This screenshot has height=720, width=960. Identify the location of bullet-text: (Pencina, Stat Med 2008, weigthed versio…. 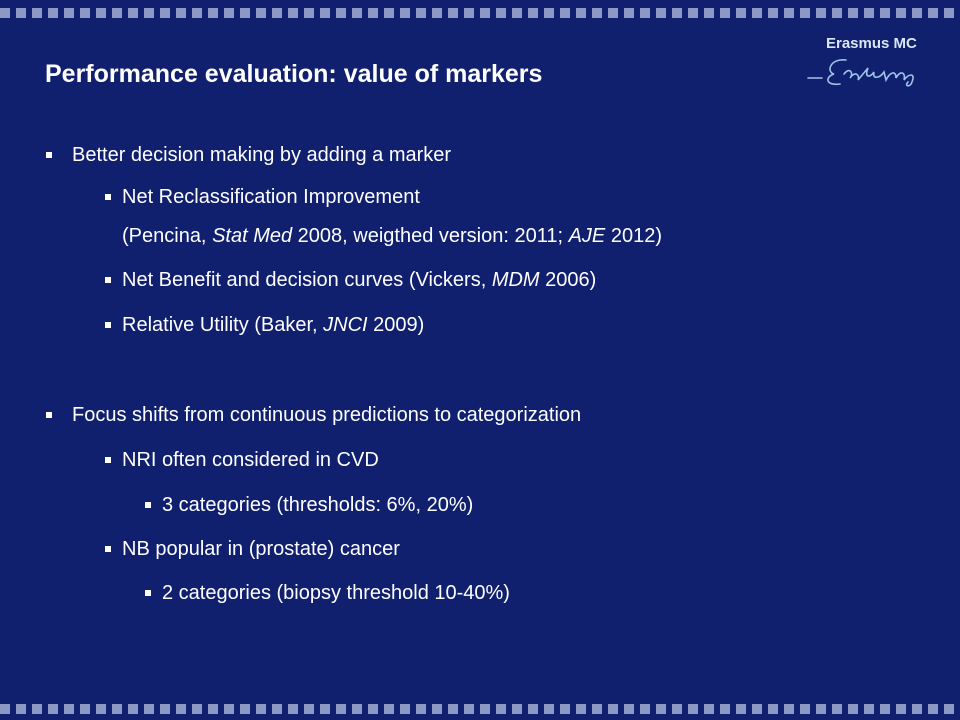
(392, 236).